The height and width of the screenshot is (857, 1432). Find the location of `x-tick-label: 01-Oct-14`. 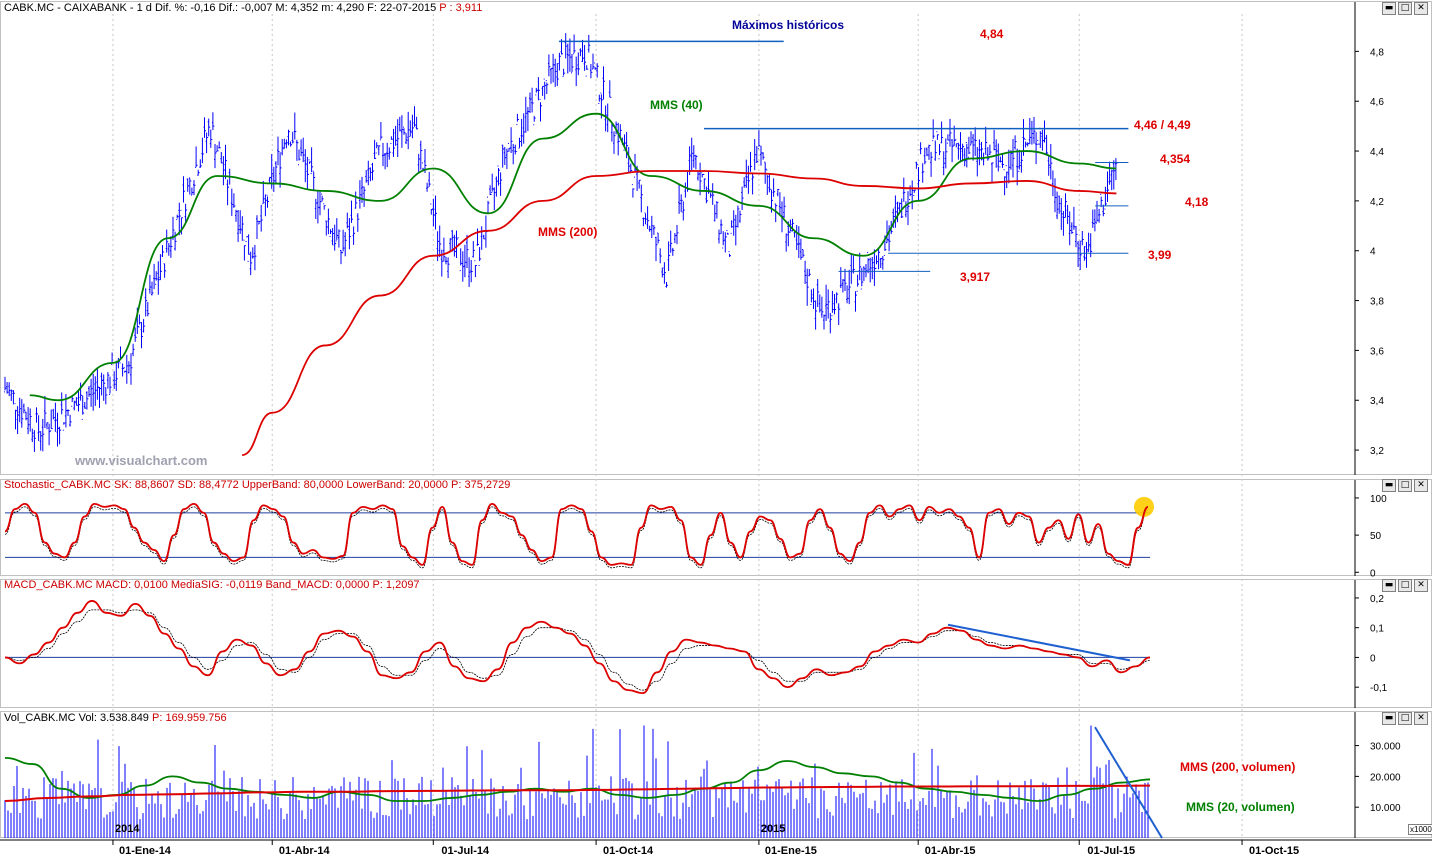

x-tick-label: 01-Oct-14 is located at coordinates (628, 851).